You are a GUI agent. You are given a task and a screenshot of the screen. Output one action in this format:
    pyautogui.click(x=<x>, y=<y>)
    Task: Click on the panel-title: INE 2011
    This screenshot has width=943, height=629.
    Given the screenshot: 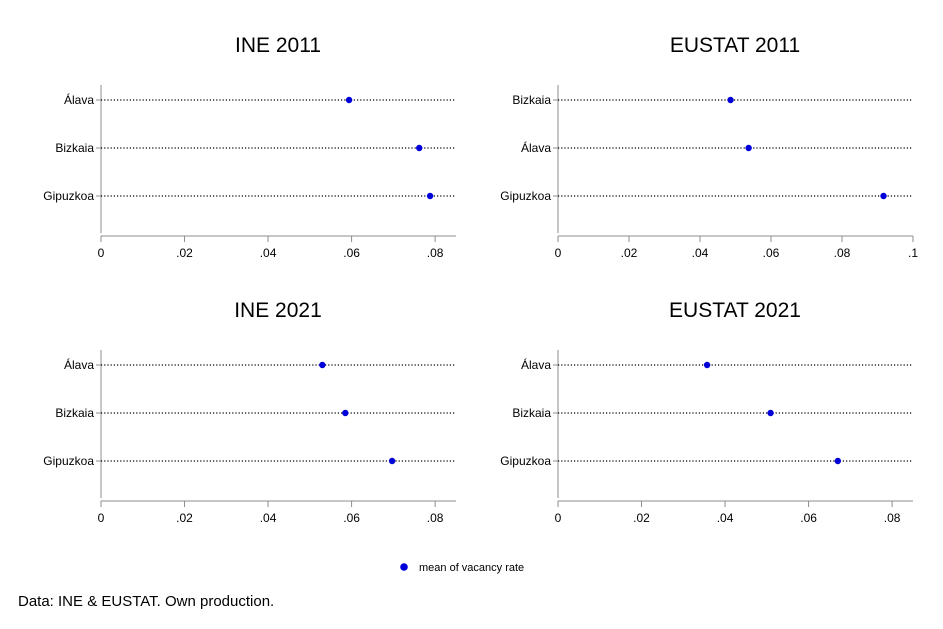 What is the action you would take?
    pyautogui.click(x=278, y=45)
    